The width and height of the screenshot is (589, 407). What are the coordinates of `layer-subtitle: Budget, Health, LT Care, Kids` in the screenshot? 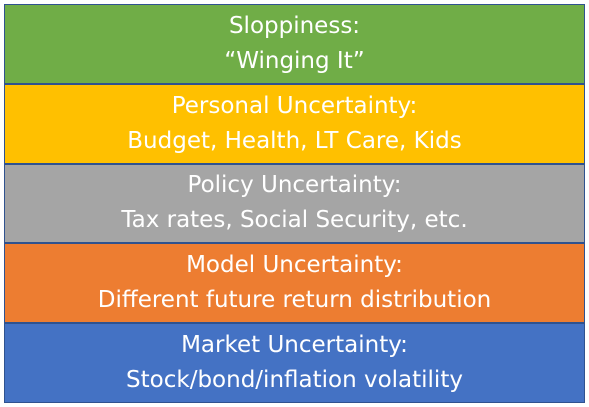 It's located at (294, 140).